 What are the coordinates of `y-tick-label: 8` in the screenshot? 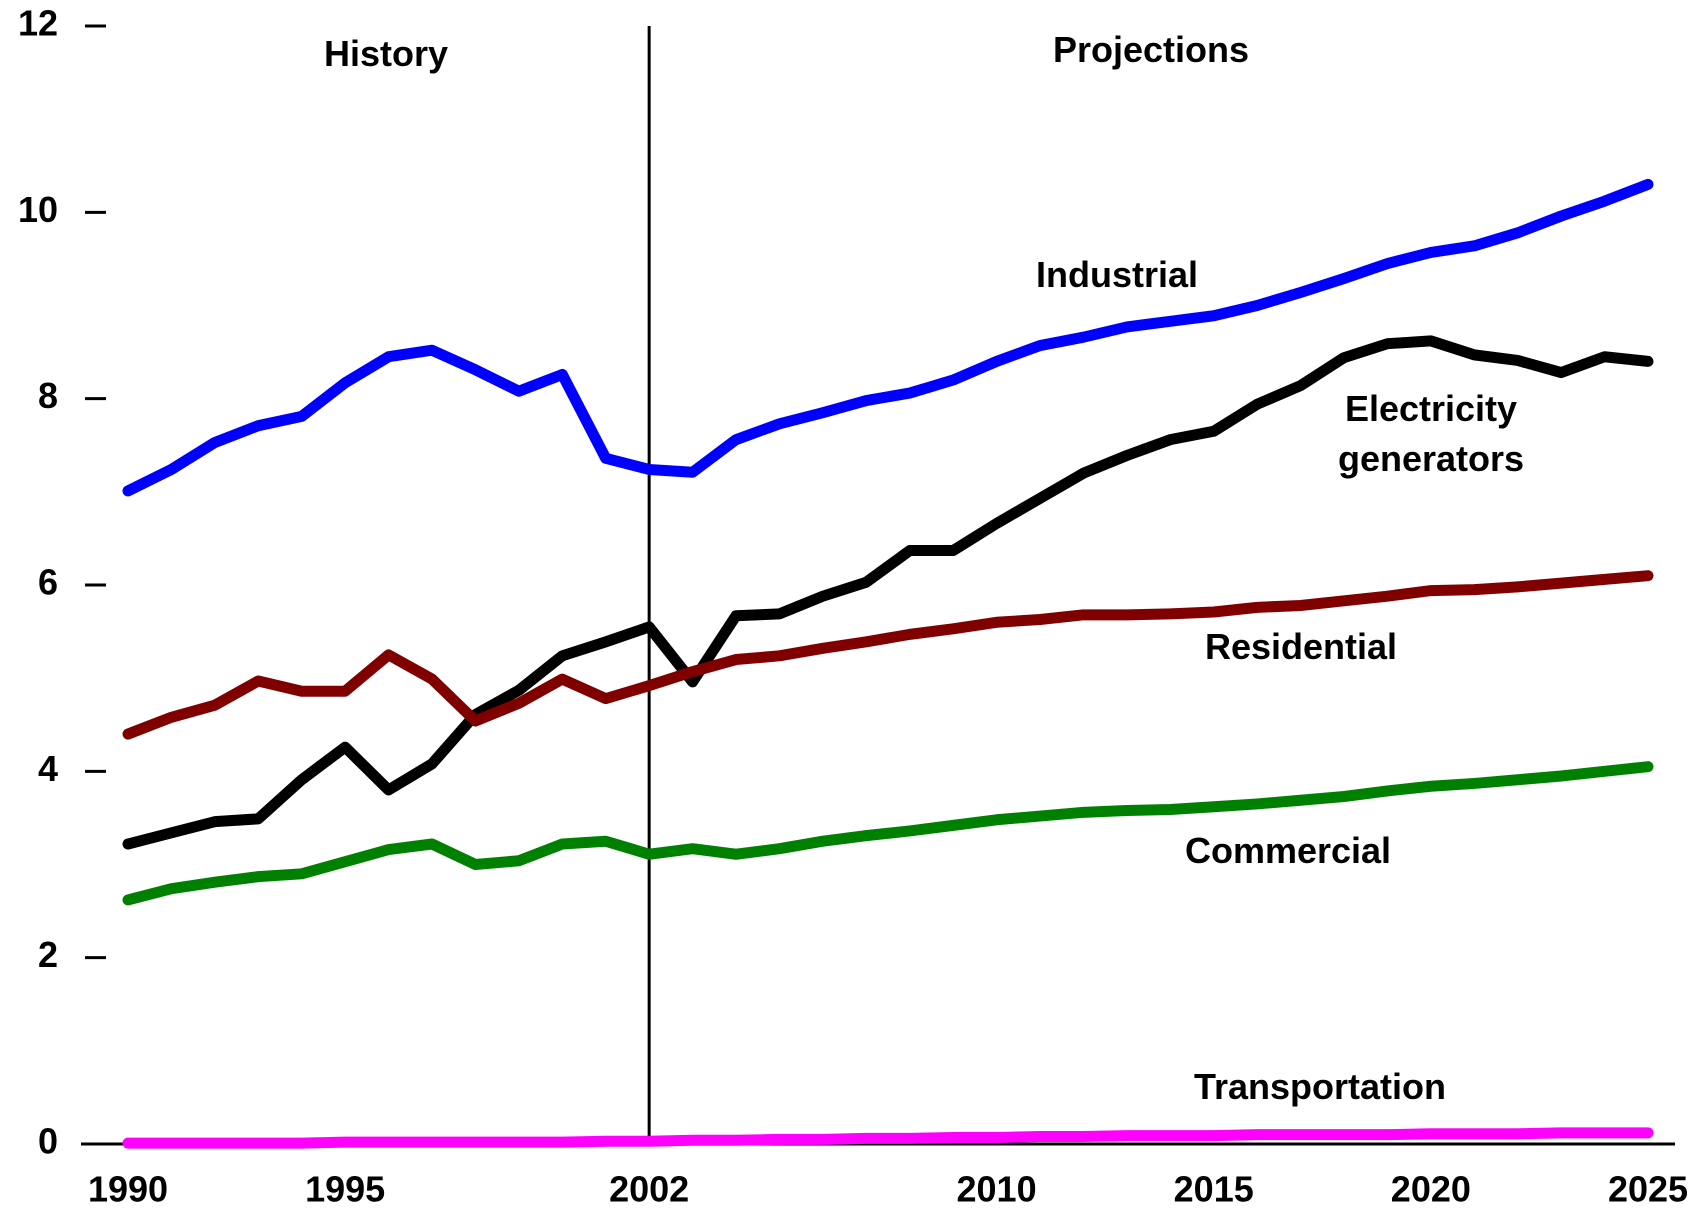 It's located at (48, 395).